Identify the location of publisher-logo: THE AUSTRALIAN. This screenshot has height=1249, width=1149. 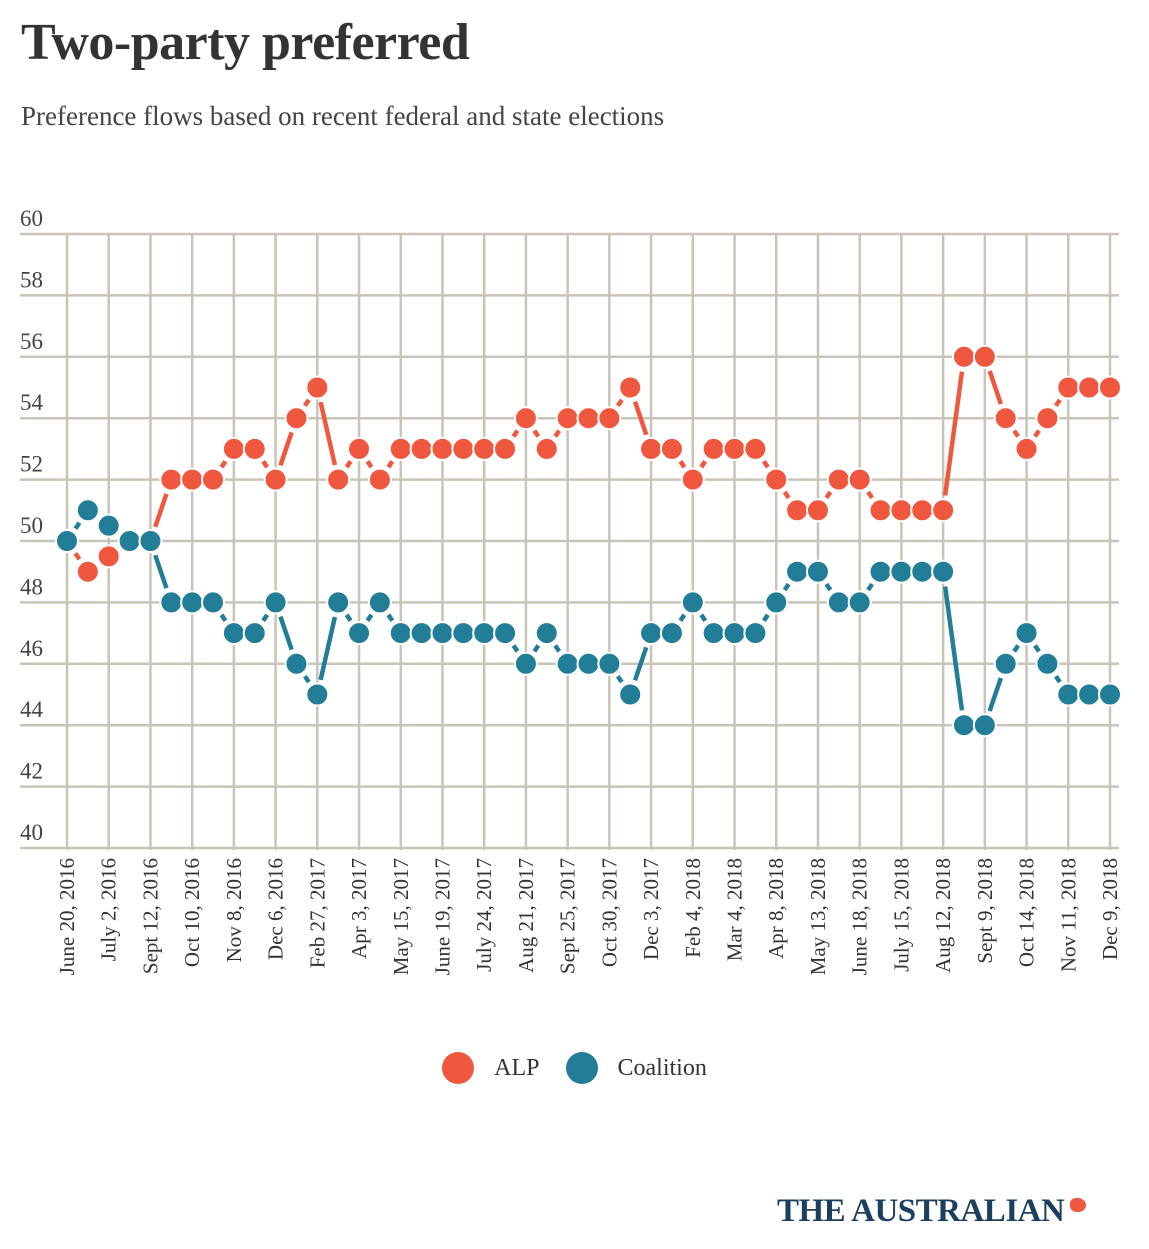
(932, 1211).